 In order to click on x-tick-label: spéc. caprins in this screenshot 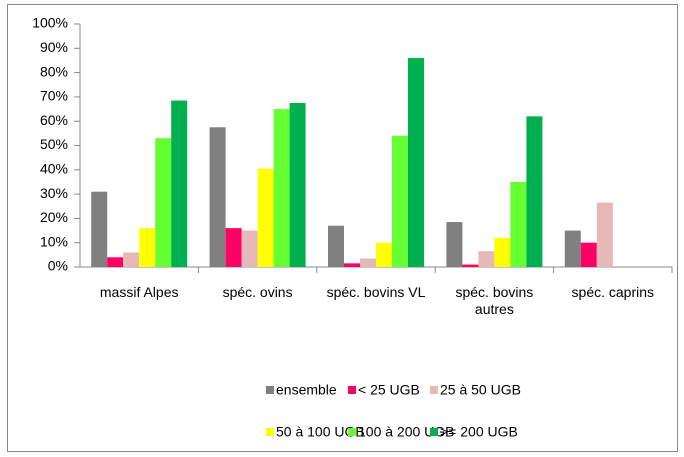, I will do `click(613, 292)`.